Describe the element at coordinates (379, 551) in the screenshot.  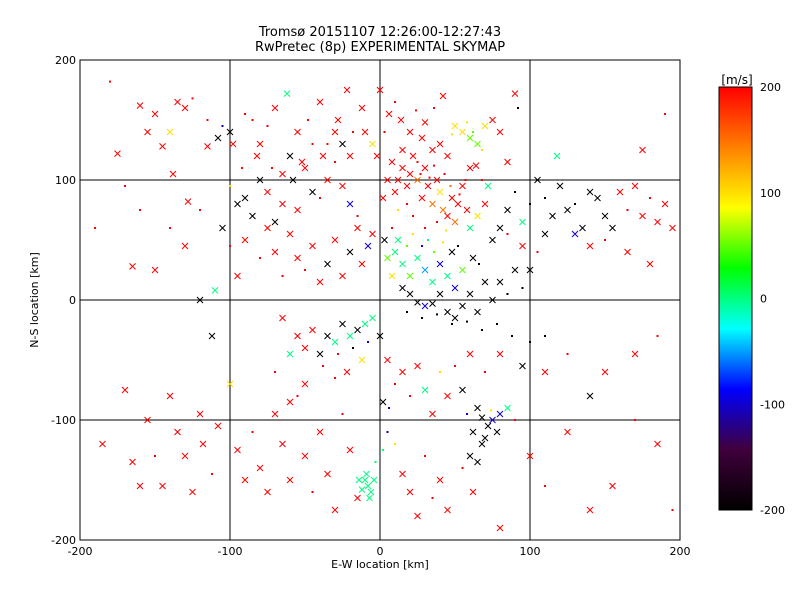
I see `x-axis-ticks: -200 -100 0 100 200` at that location.